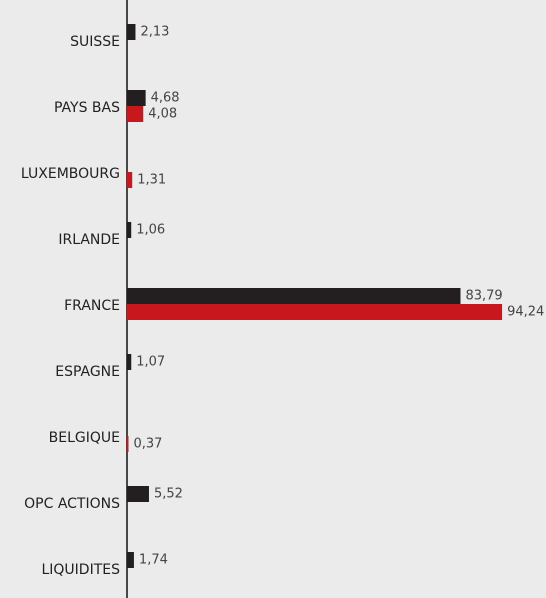 This screenshot has width=546, height=598. I want to click on category-label: IRLANDE, so click(89, 240).